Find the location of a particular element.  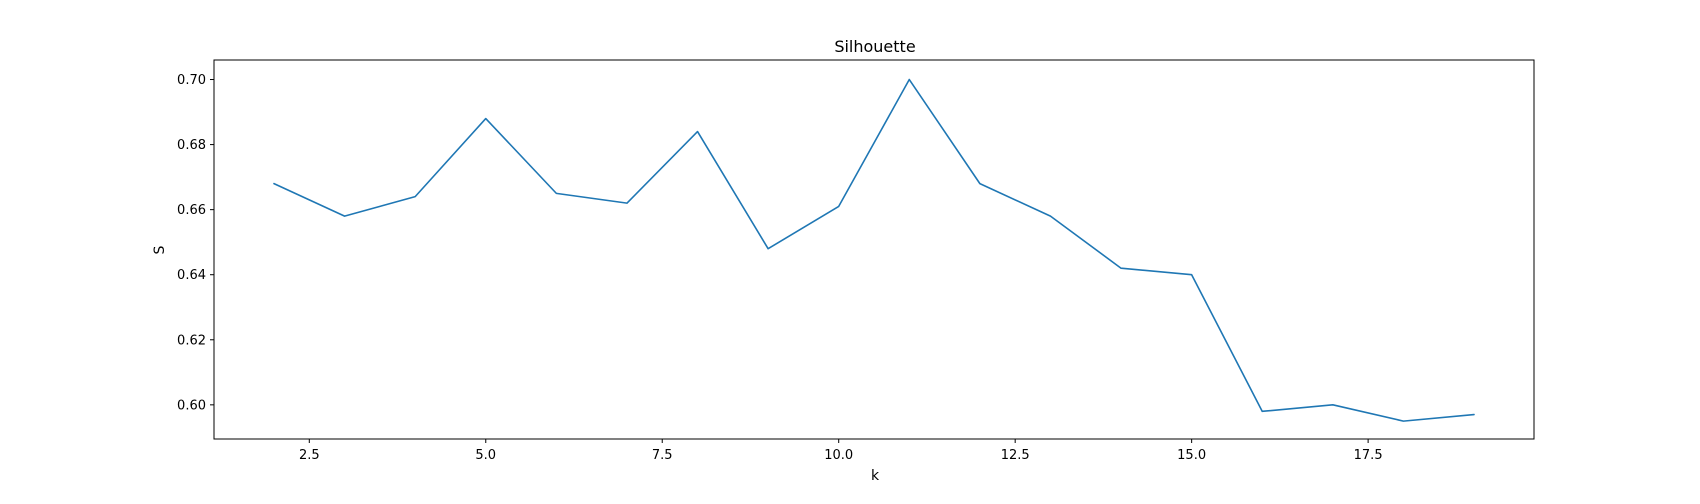

x-axis-label: k is located at coordinates (875, 476).